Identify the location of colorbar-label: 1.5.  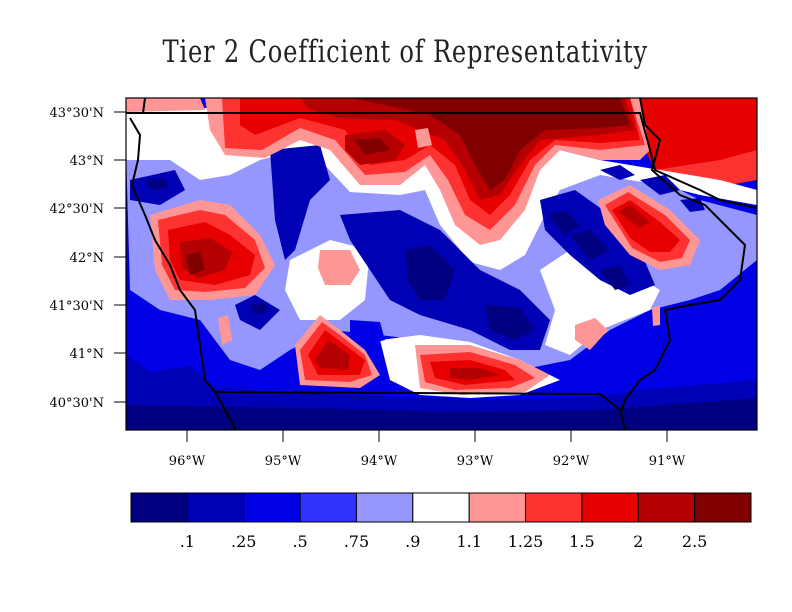
(581, 541).